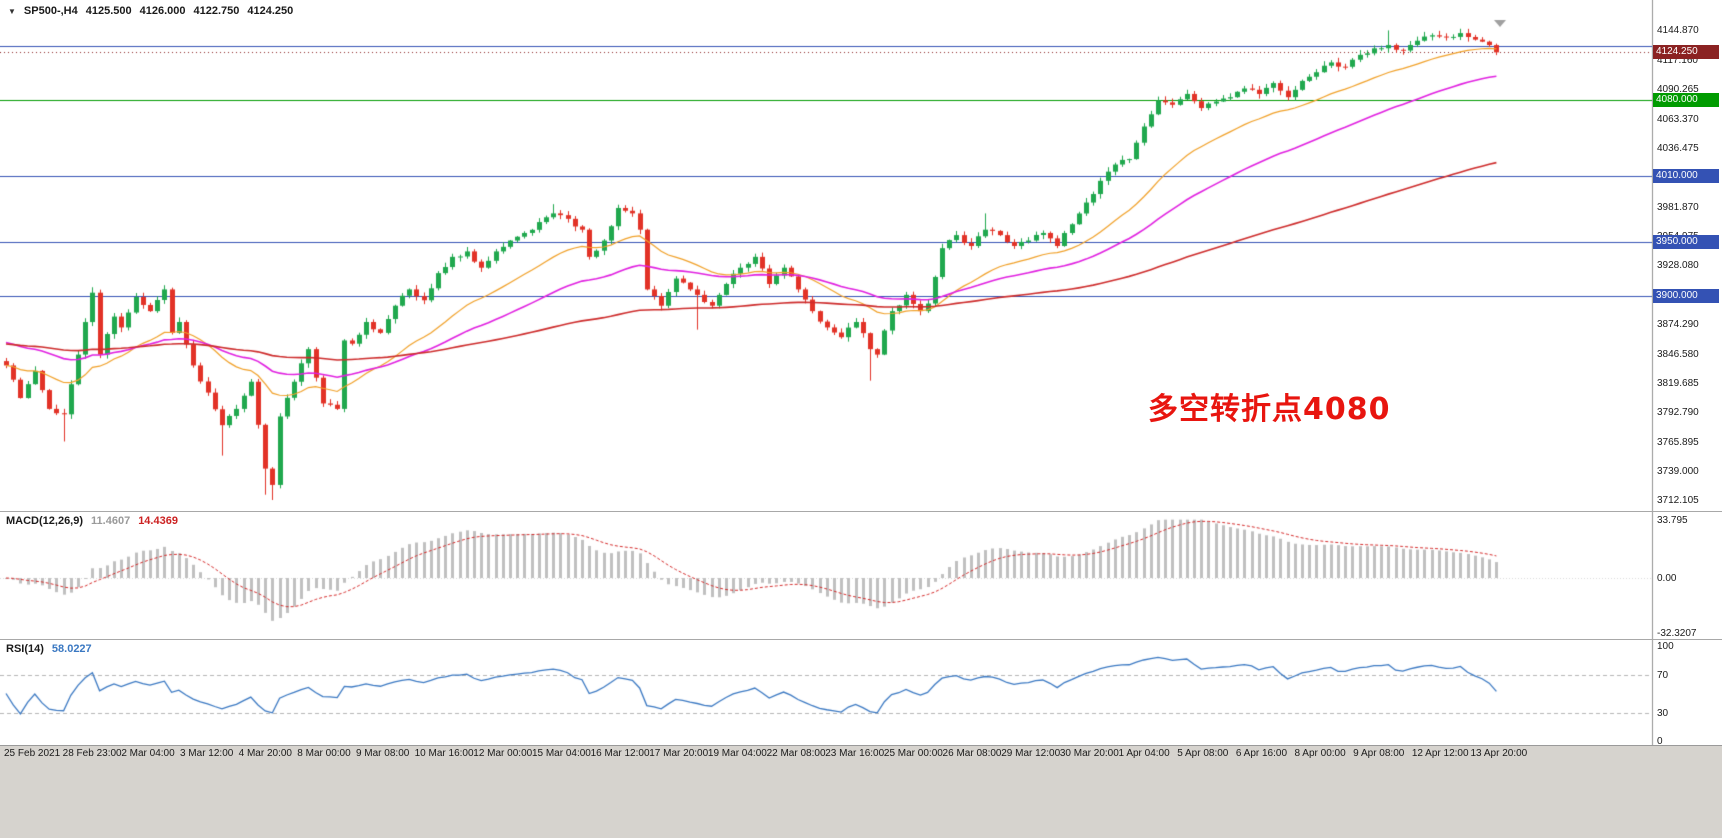  What do you see at coordinates (1678, 90) in the screenshot?
I see `price-tick-label: 4090.265` at bounding box center [1678, 90].